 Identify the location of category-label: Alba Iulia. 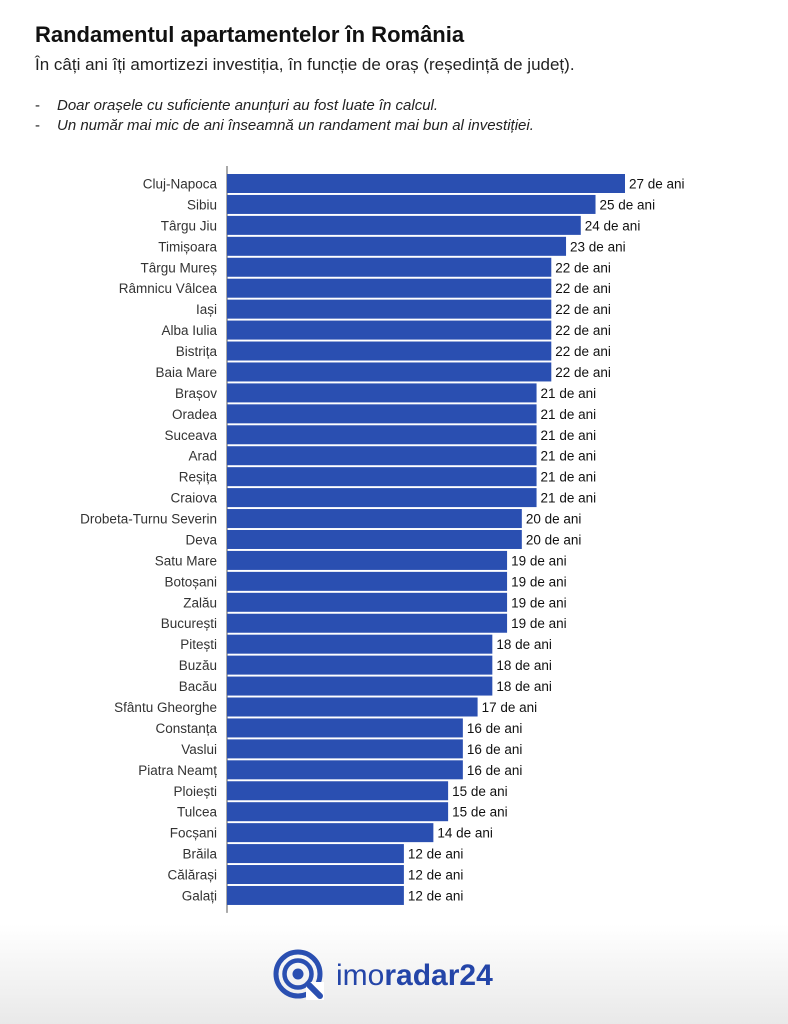
(189, 330).